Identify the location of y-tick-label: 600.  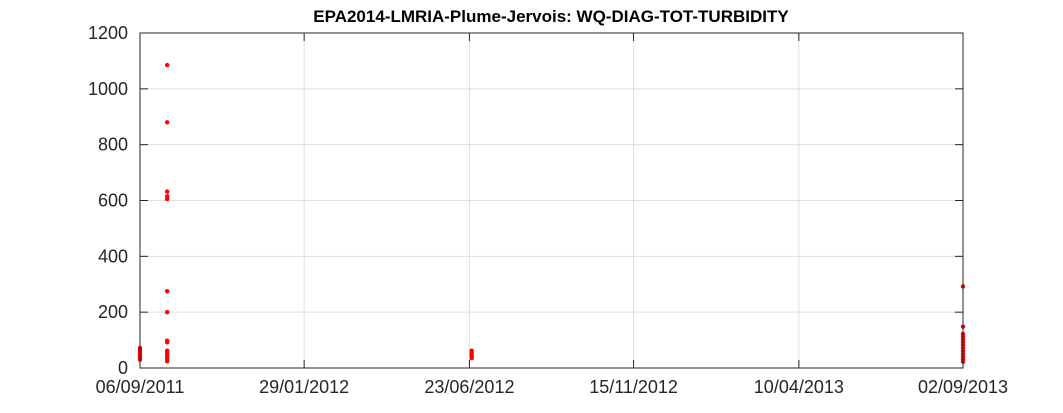
(113, 201).